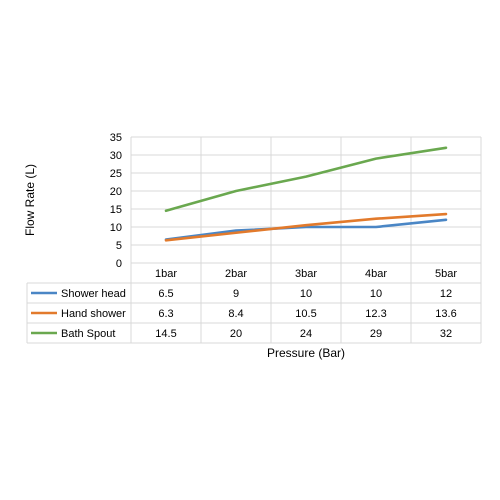 This screenshot has width=500, height=500. What do you see at coordinates (93, 294) in the screenshot?
I see `legend-label: Shower head` at bounding box center [93, 294].